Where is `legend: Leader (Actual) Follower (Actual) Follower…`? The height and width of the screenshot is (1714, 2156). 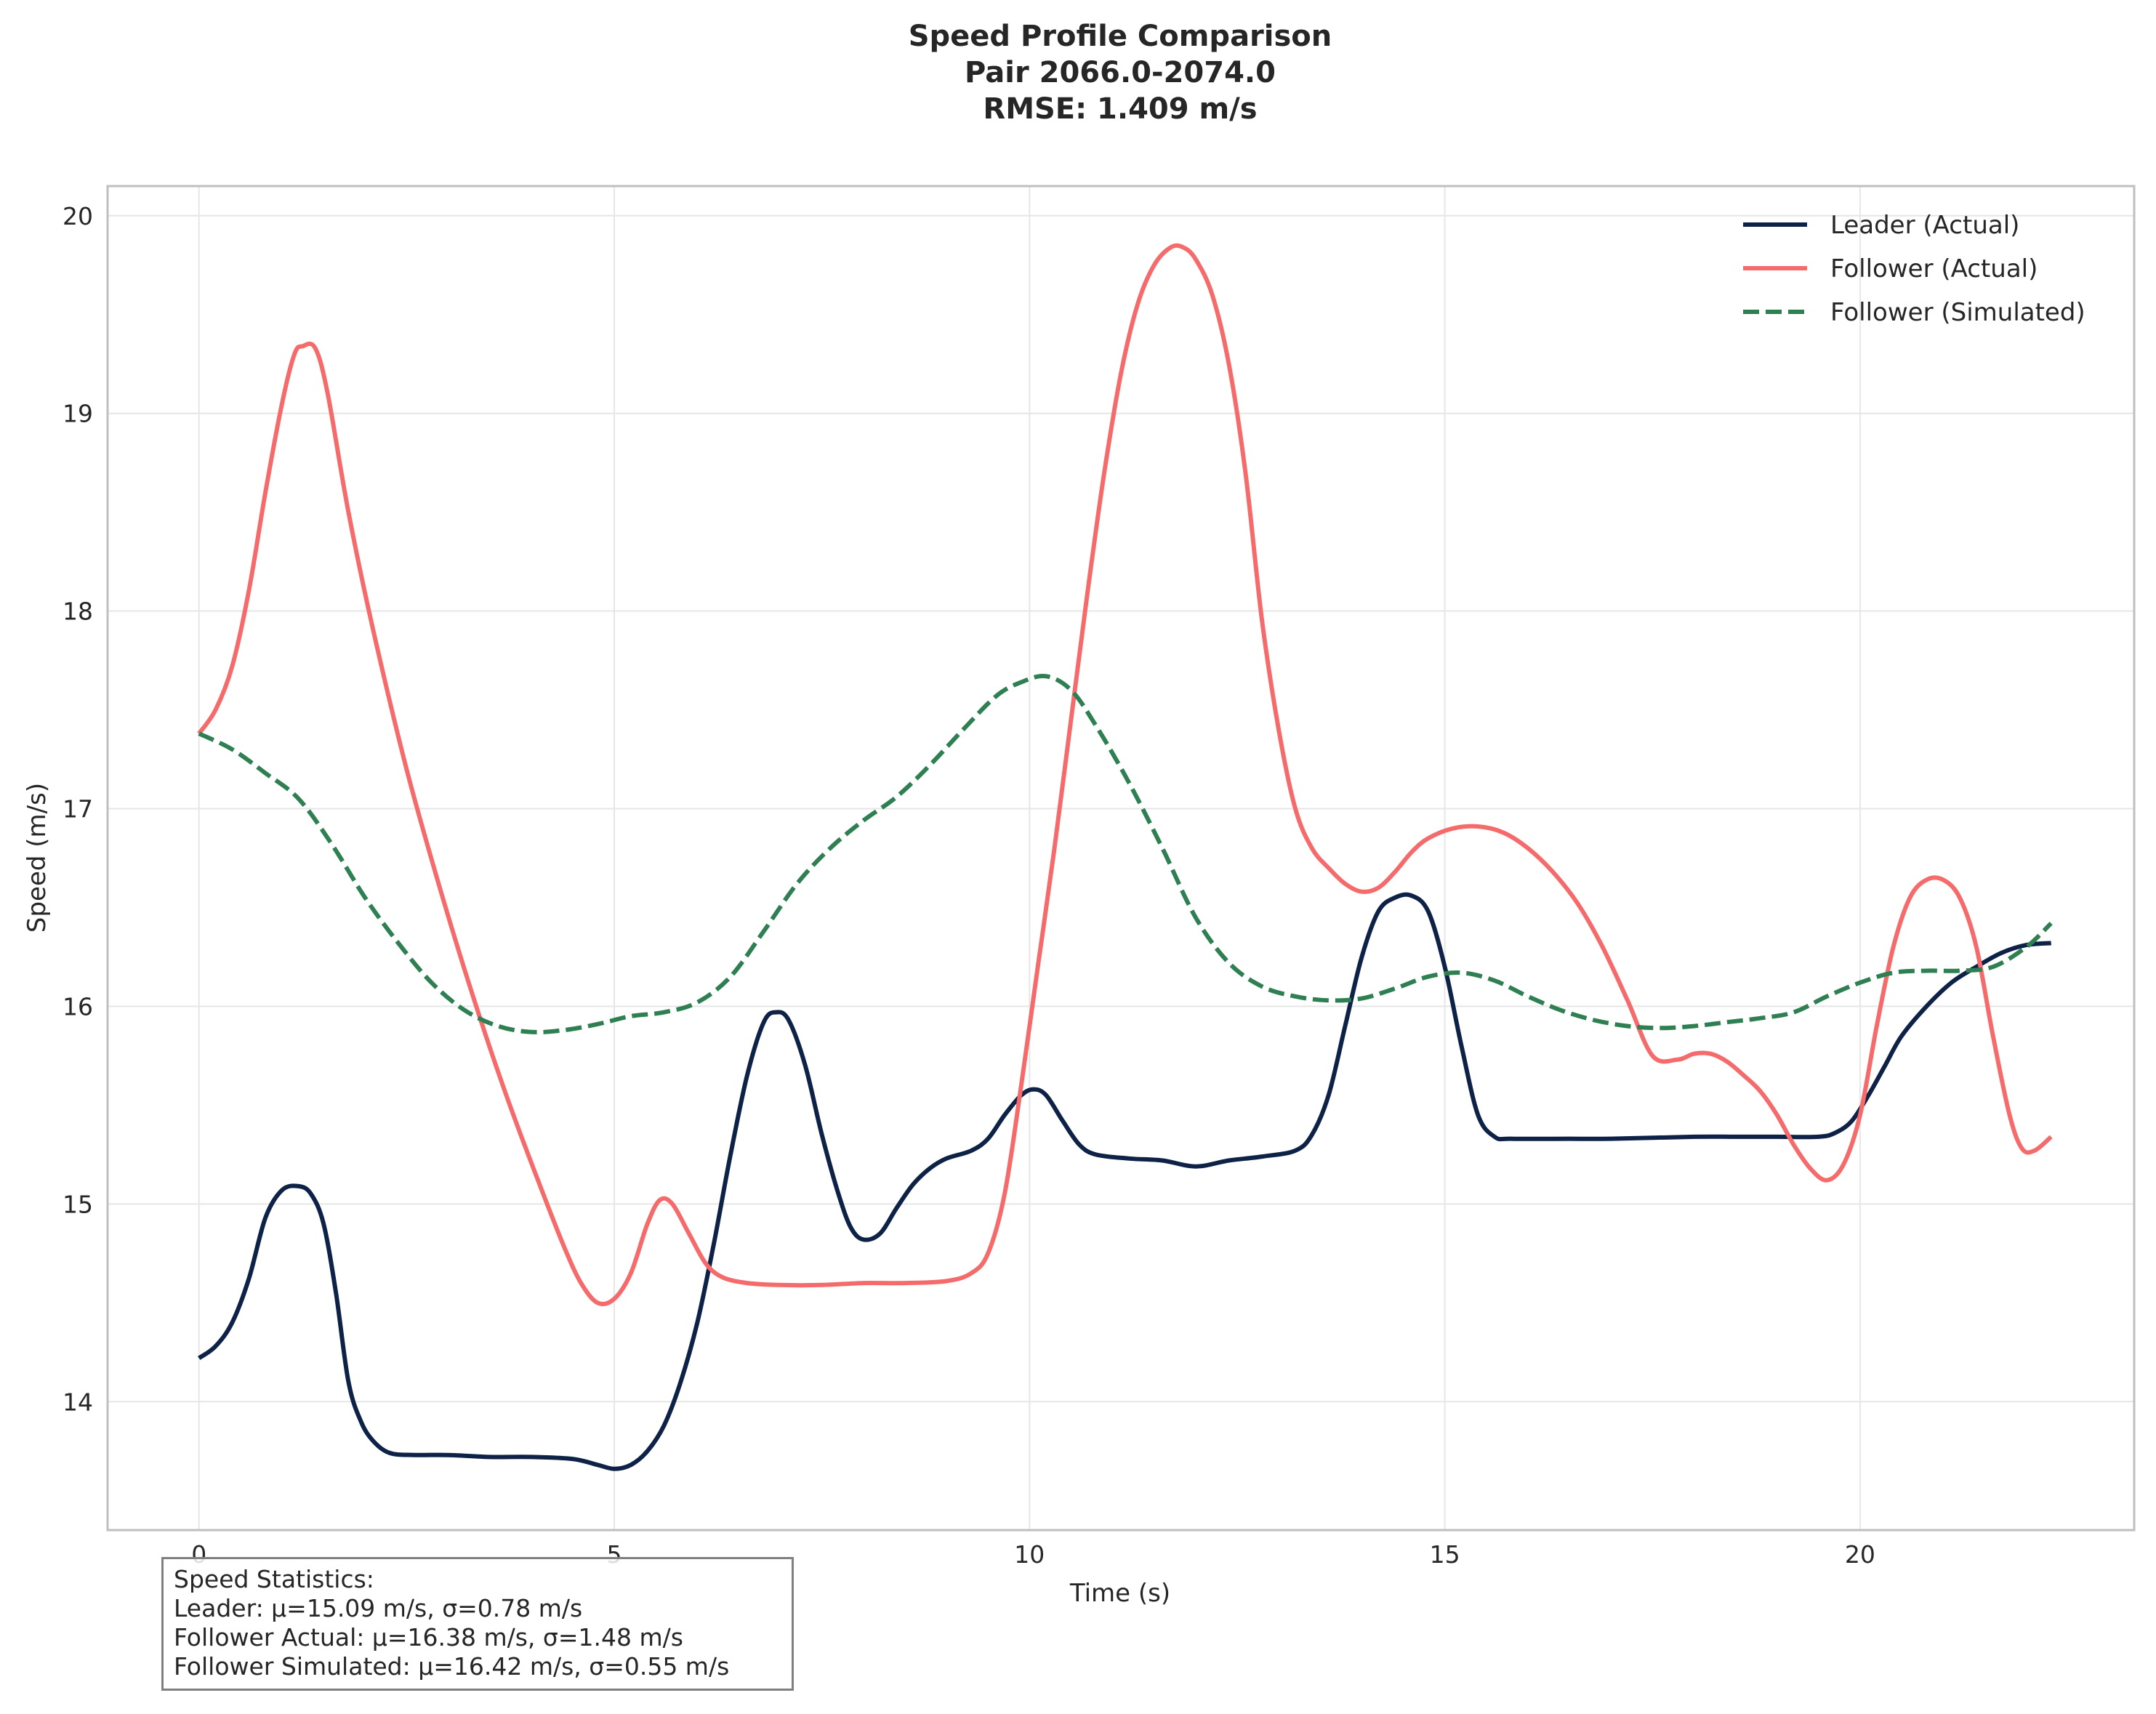 legend: Leader (Actual) Follower (Actual) Follower… is located at coordinates (1914, 269).